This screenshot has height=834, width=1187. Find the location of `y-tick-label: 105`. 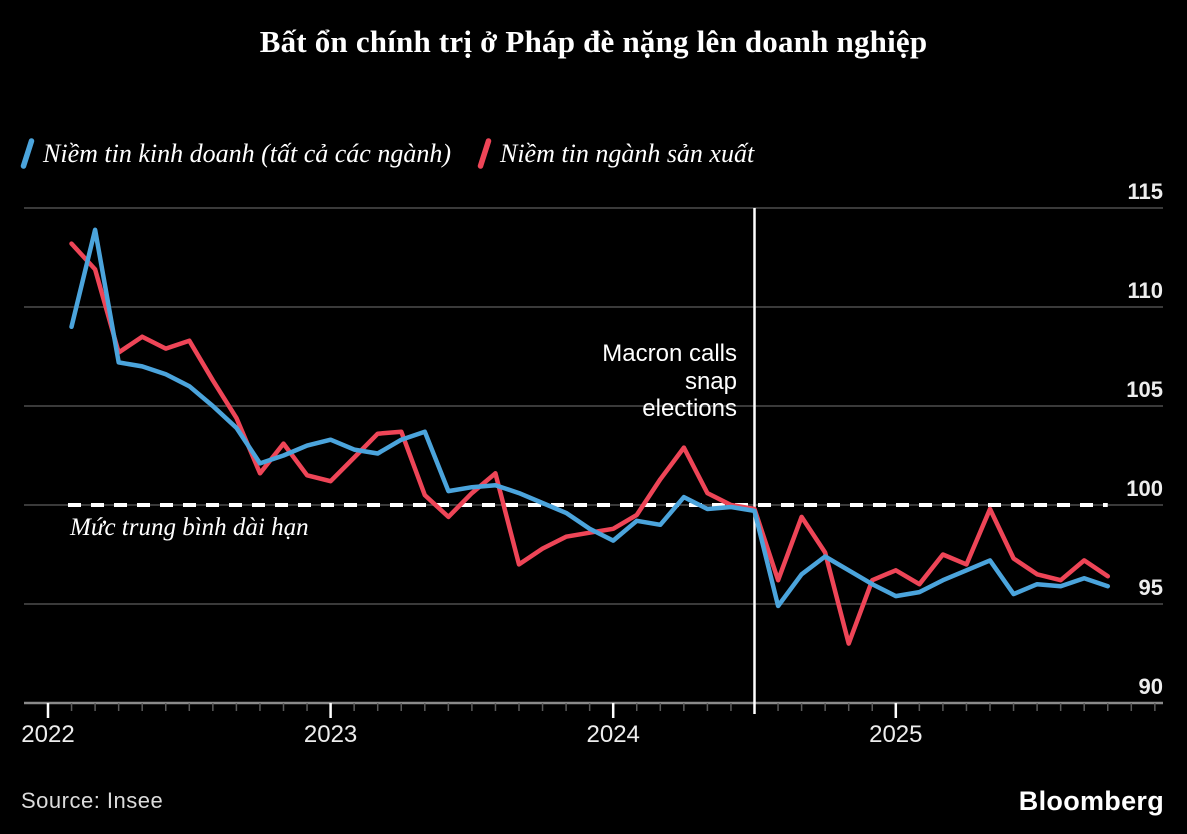

y-tick-label: 105 is located at coordinates (1144, 389).